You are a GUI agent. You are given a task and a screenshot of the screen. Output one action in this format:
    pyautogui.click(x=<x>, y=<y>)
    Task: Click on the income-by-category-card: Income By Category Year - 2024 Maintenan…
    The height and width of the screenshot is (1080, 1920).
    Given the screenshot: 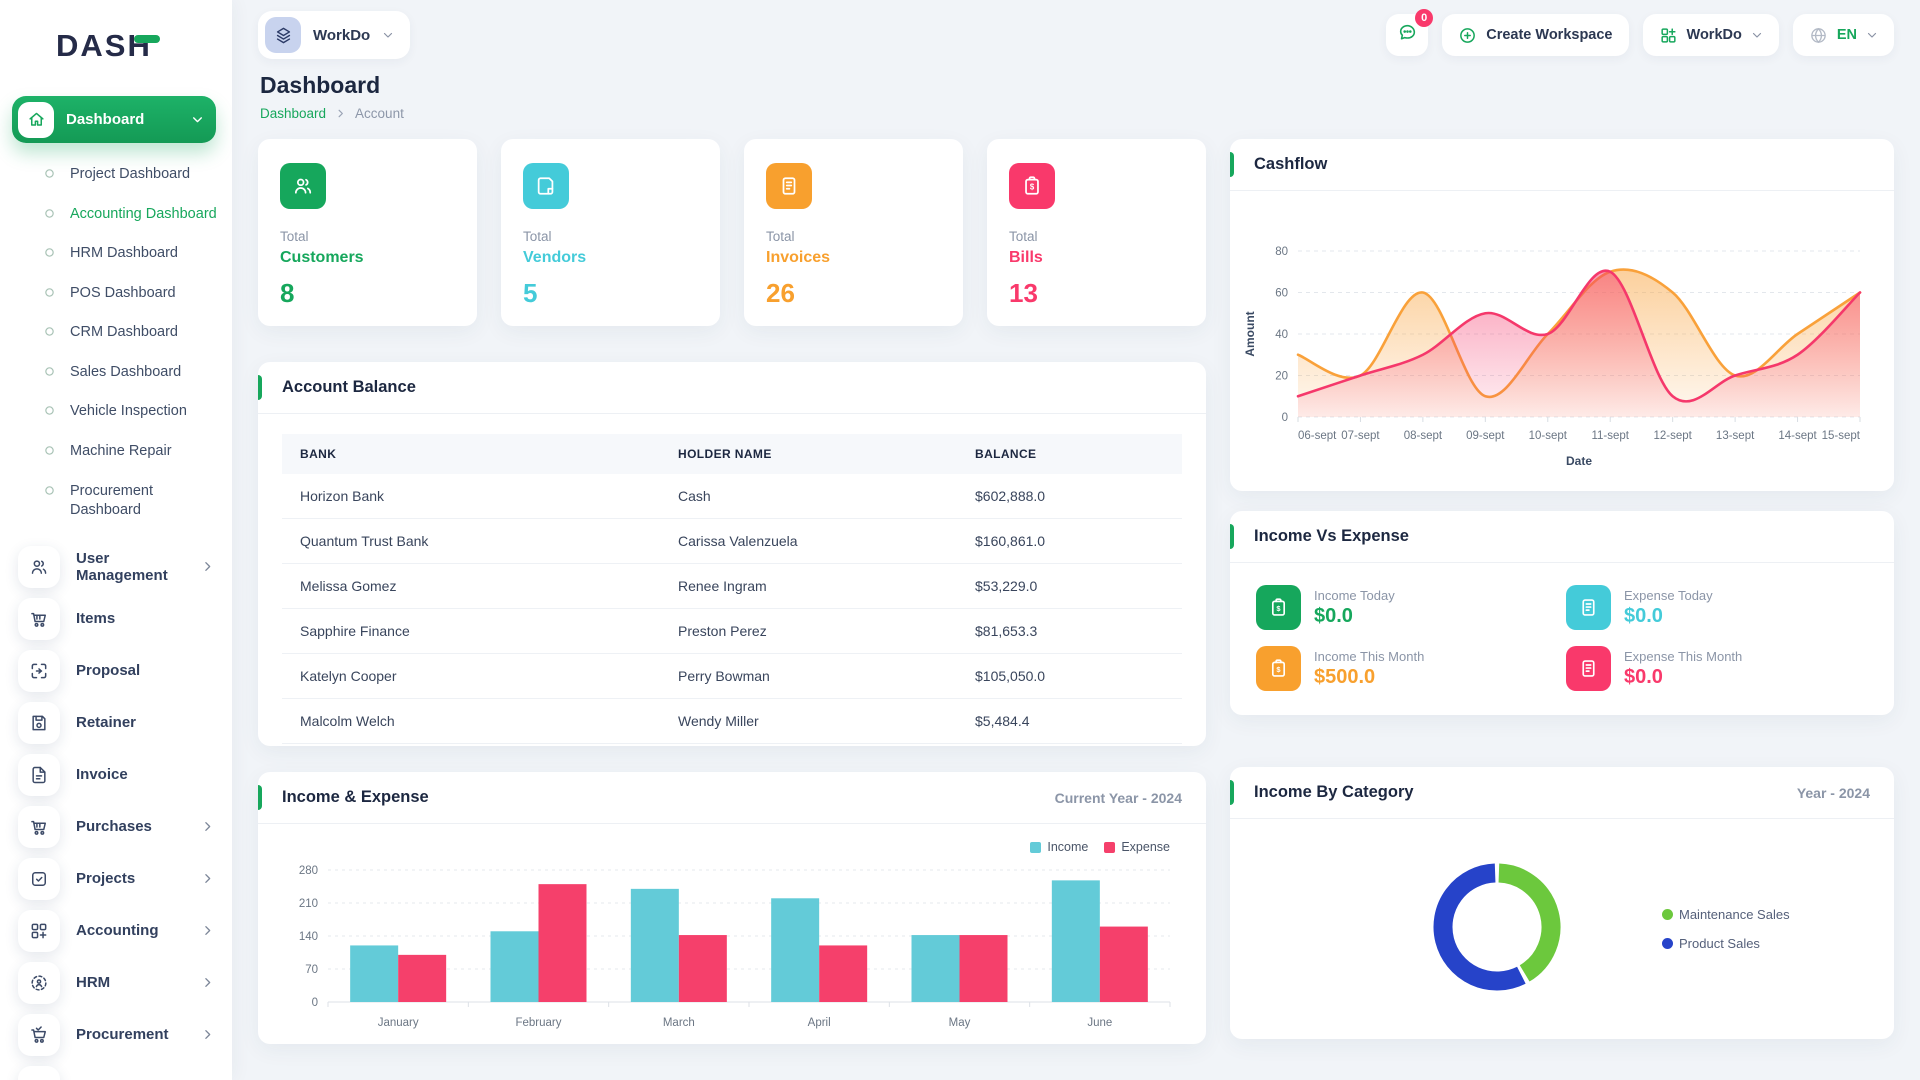 What is the action you would take?
    pyautogui.click(x=1562, y=903)
    